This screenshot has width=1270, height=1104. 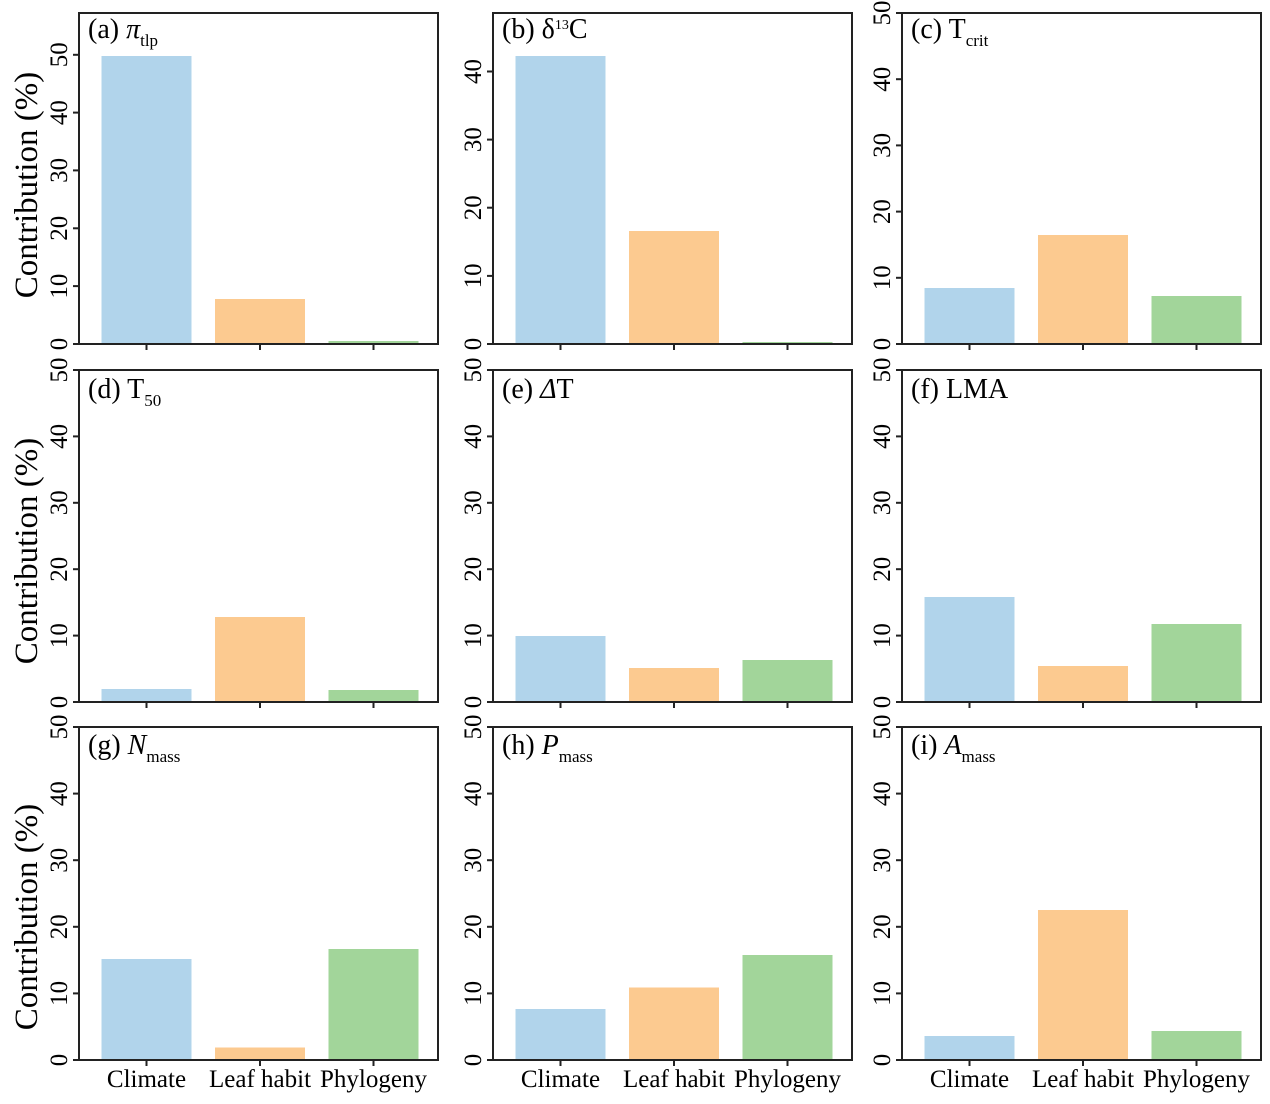 What do you see at coordinates (960, 389) in the screenshot?
I see `svg-text: (f) LMA` at bounding box center [960, 389].